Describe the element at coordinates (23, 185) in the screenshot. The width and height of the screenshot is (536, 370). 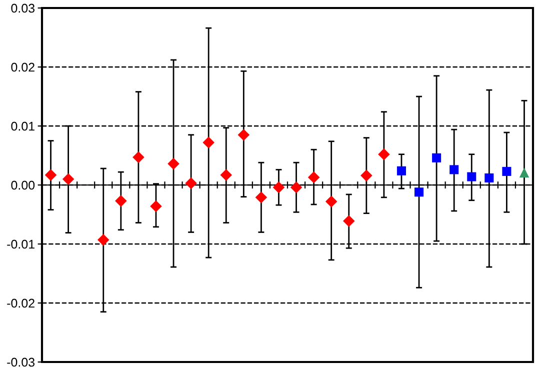
I see `y-tick-label: 0.00` at that location.